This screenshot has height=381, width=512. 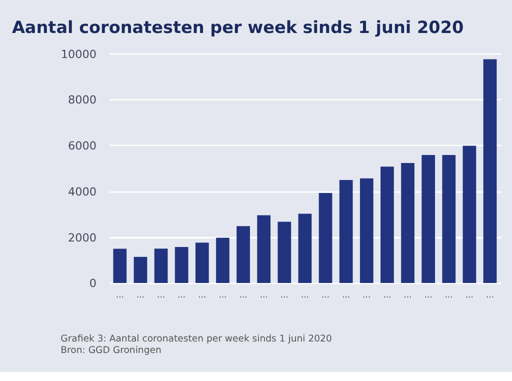 What do you see at coordinates (82, 191) in the screenshot?
I see `y-tick-label: 4000` at bounding box center [82, 191].